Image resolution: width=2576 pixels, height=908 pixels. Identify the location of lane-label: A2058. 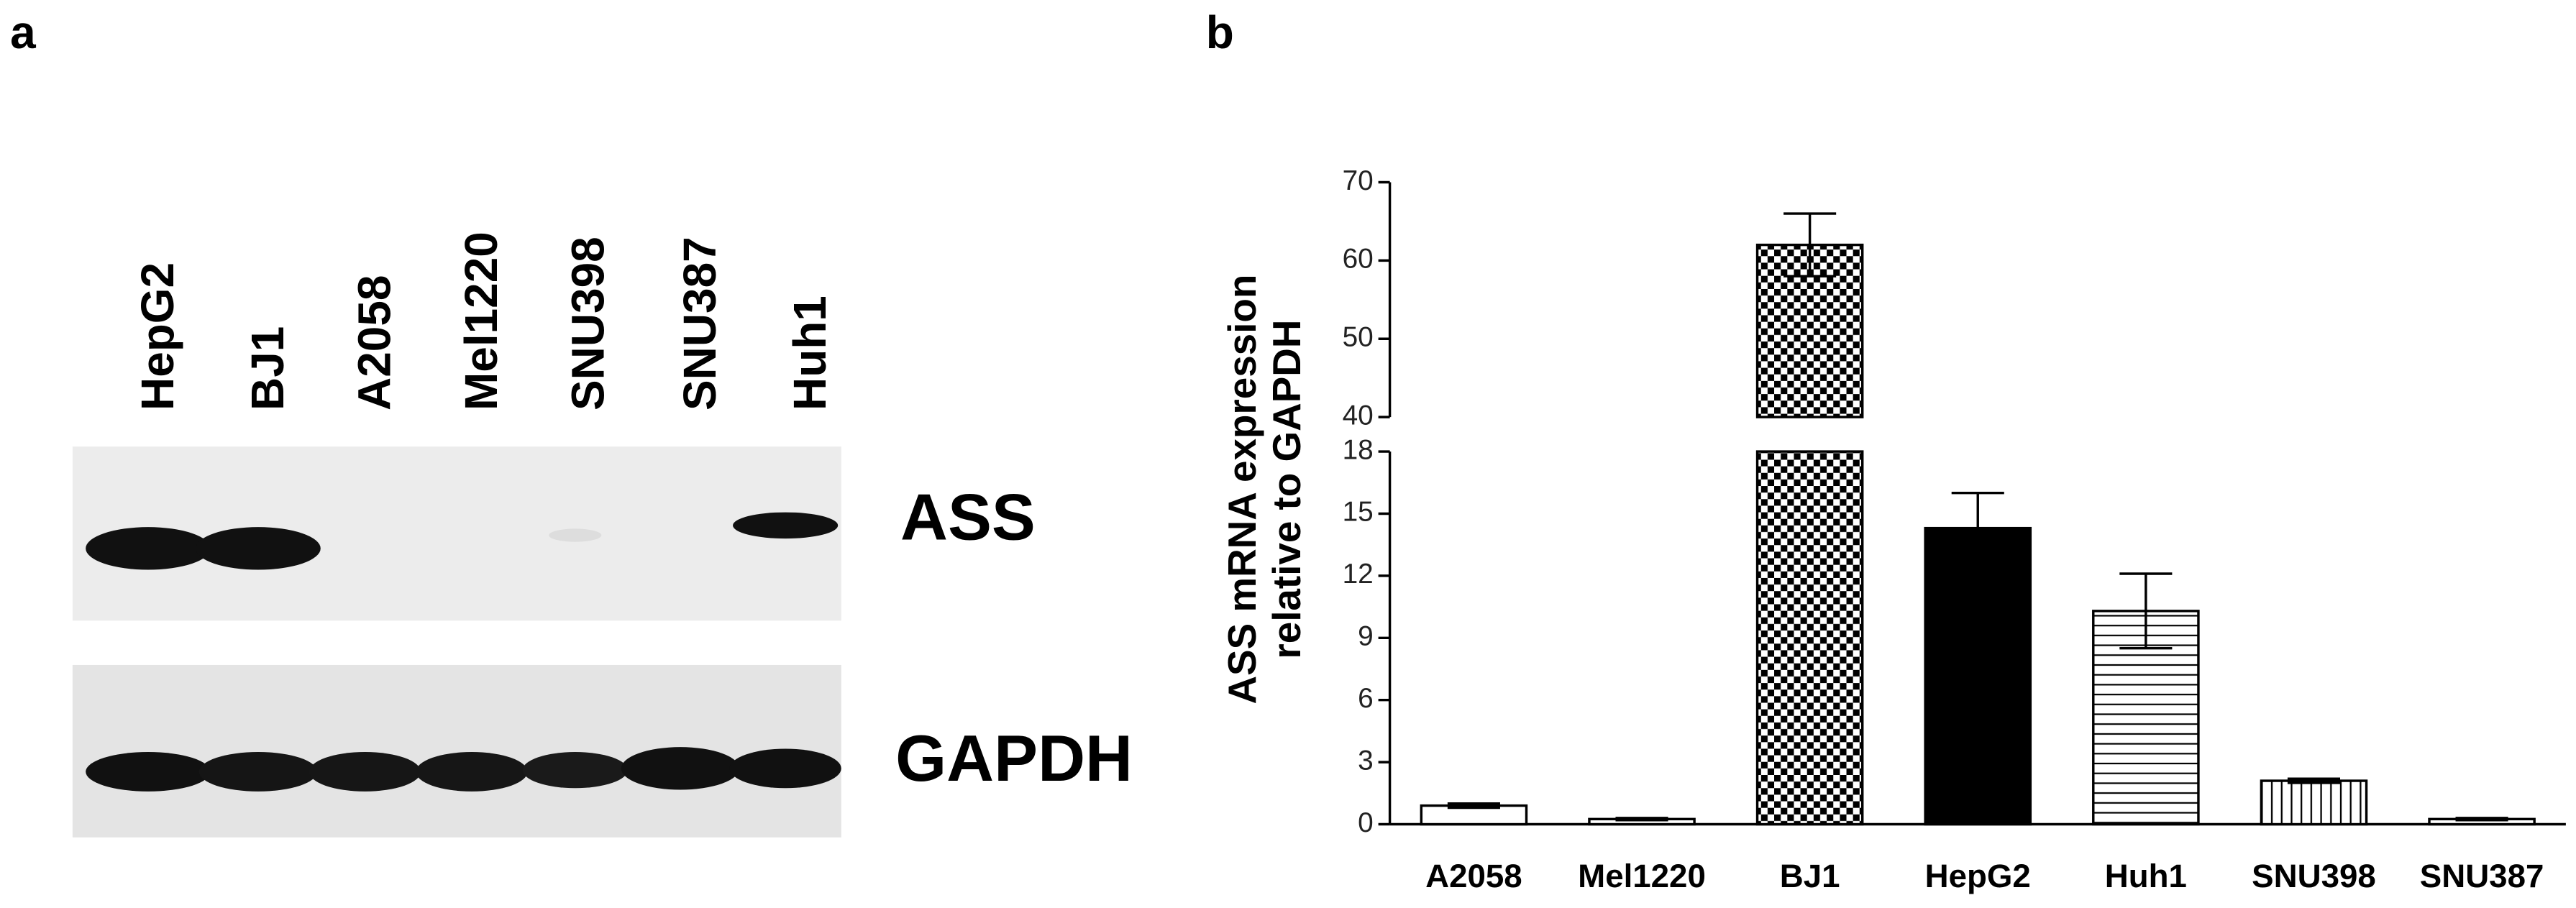
(375, 343).